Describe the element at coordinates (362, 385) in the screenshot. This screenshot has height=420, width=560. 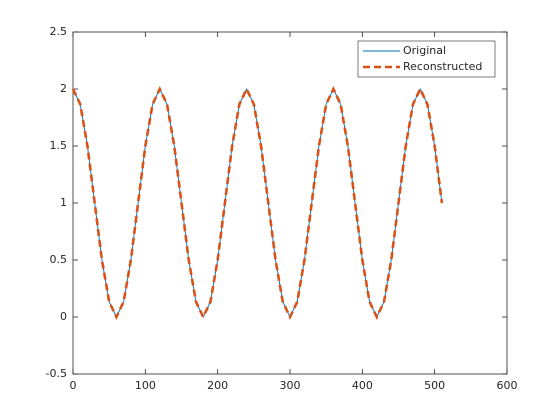
I see `x-tick-label: 400` at that location.